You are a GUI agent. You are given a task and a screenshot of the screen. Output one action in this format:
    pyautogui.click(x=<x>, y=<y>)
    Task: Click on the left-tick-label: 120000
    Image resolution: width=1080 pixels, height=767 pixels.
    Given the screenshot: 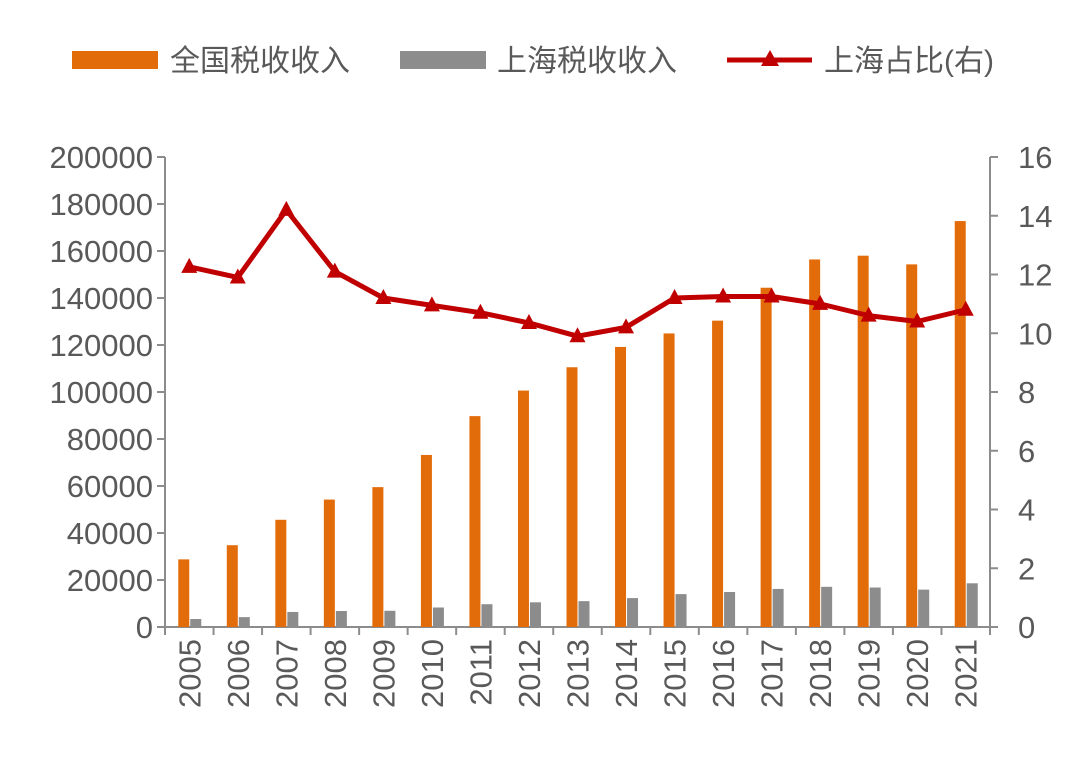 What is the action you would take?
    pyautogui.click(x=101, y=345)
    